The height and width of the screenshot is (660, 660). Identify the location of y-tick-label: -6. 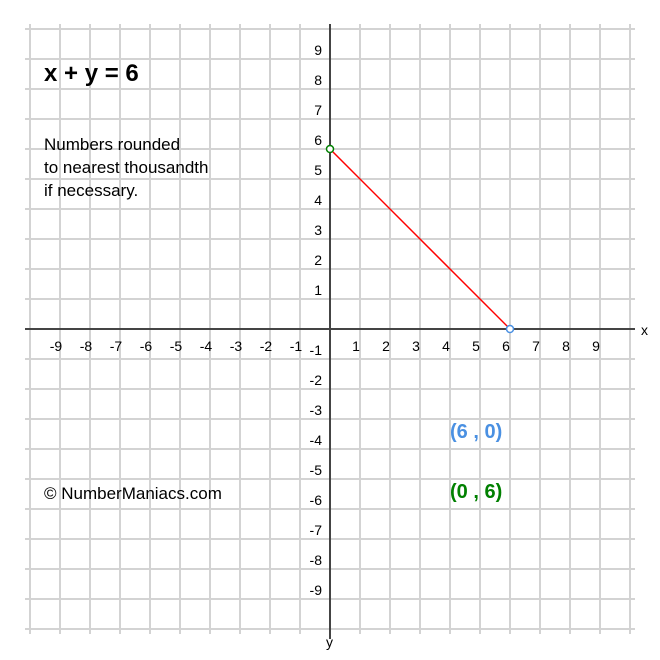
(316, 500).